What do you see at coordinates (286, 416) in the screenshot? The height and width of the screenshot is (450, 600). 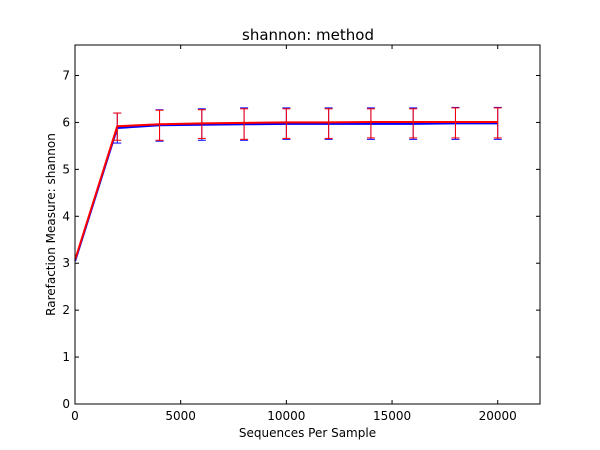 I see `x-tick-label-2: 10000` at bounding box center [286, 416].